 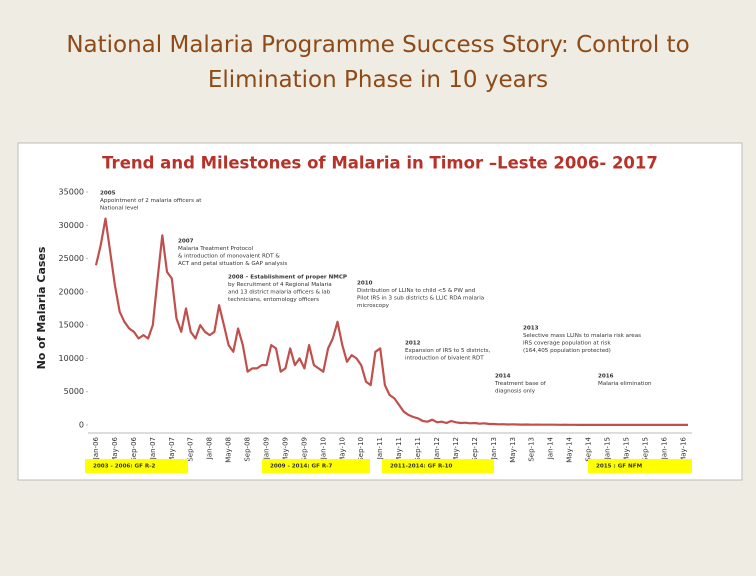 I want to click on y-tick-label: 5000, so click(x=74, y=391).